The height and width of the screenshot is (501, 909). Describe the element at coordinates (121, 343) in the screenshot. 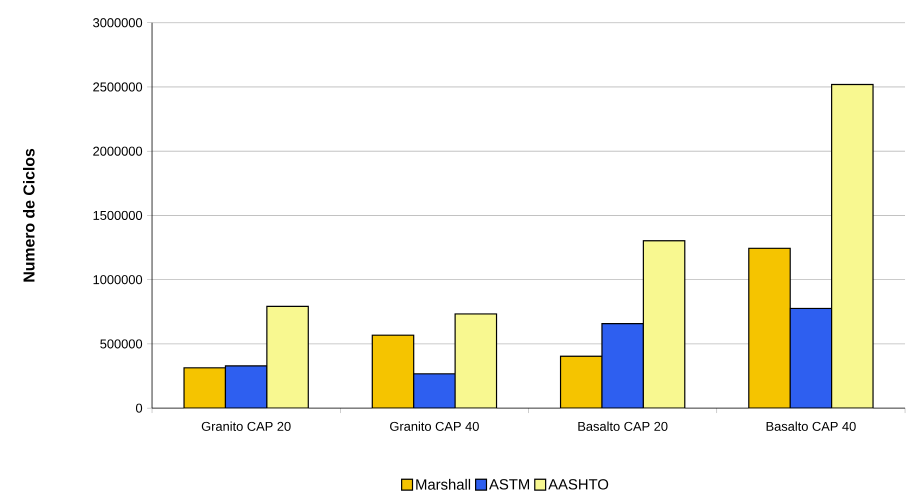

I see `y-tick-label: 500000` at that location.